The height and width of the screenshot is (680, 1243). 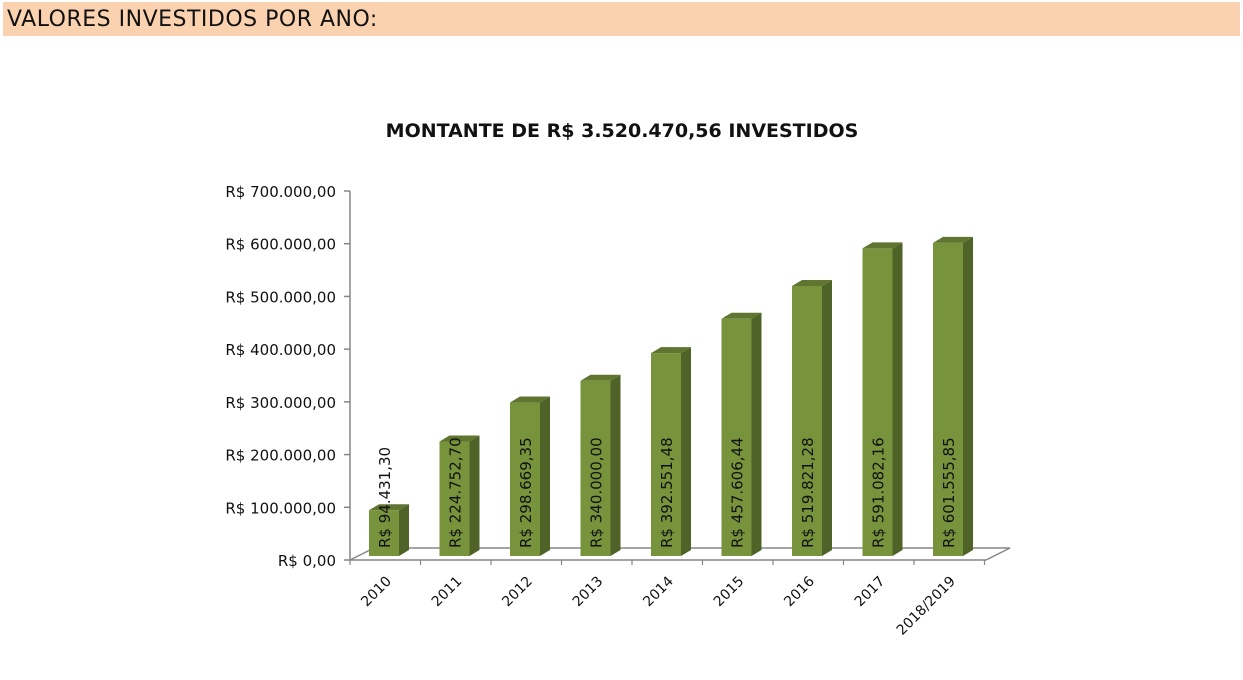 I want to click on bar-data-label: R$ 392.551,48, so click(x=667, y=492).